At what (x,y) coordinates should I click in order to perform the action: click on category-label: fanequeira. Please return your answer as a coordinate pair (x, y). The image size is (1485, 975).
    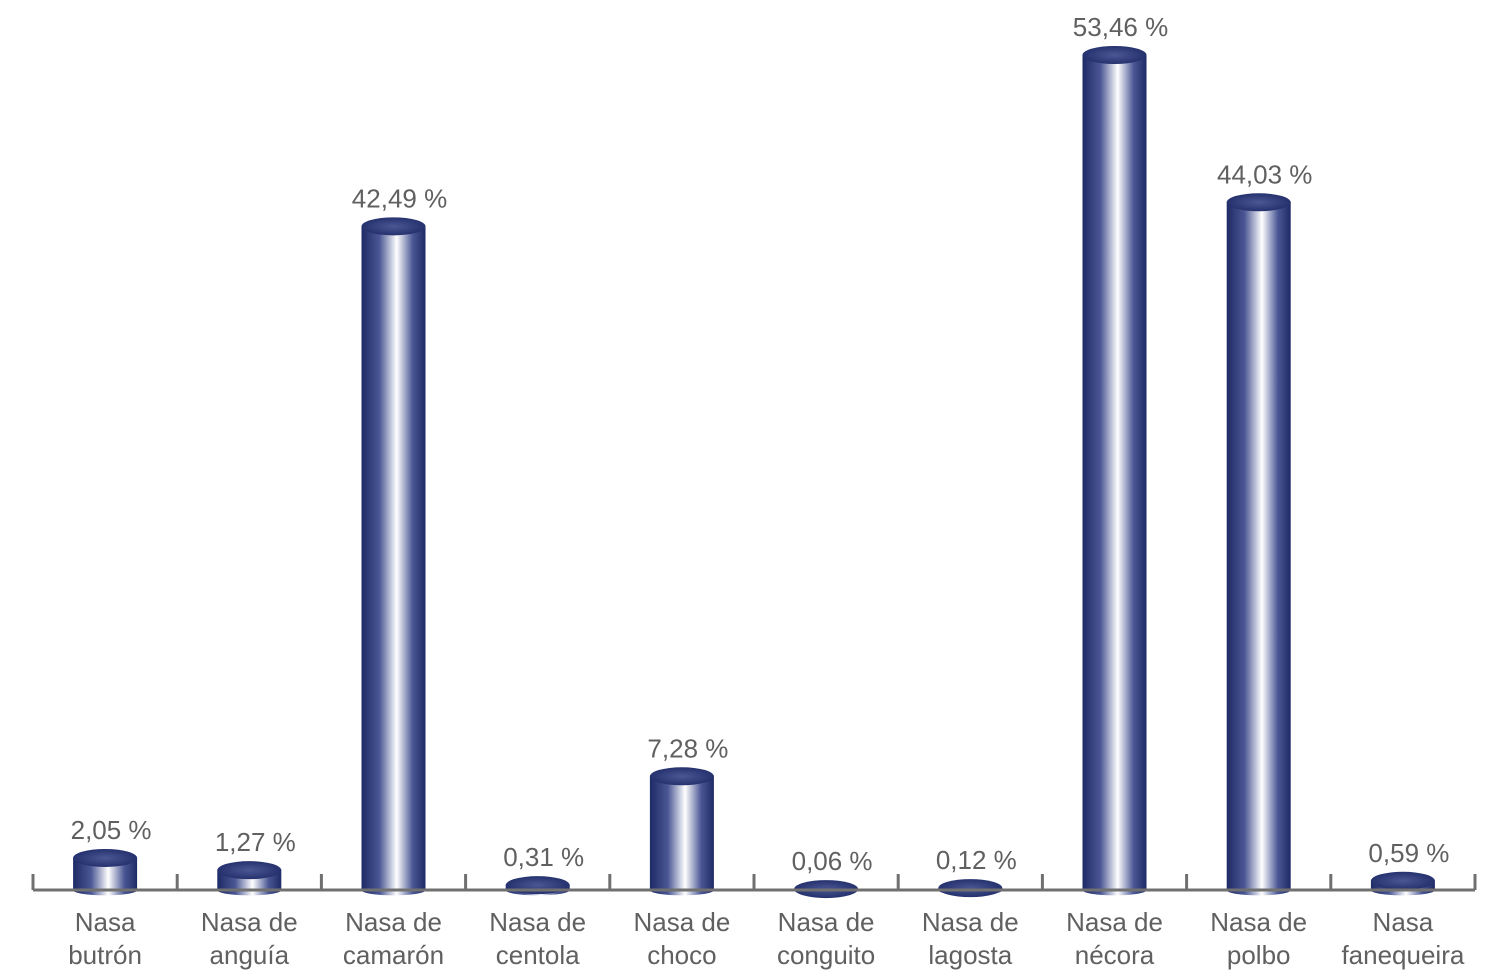
    Looking at the image, I should click on (1402, 955).